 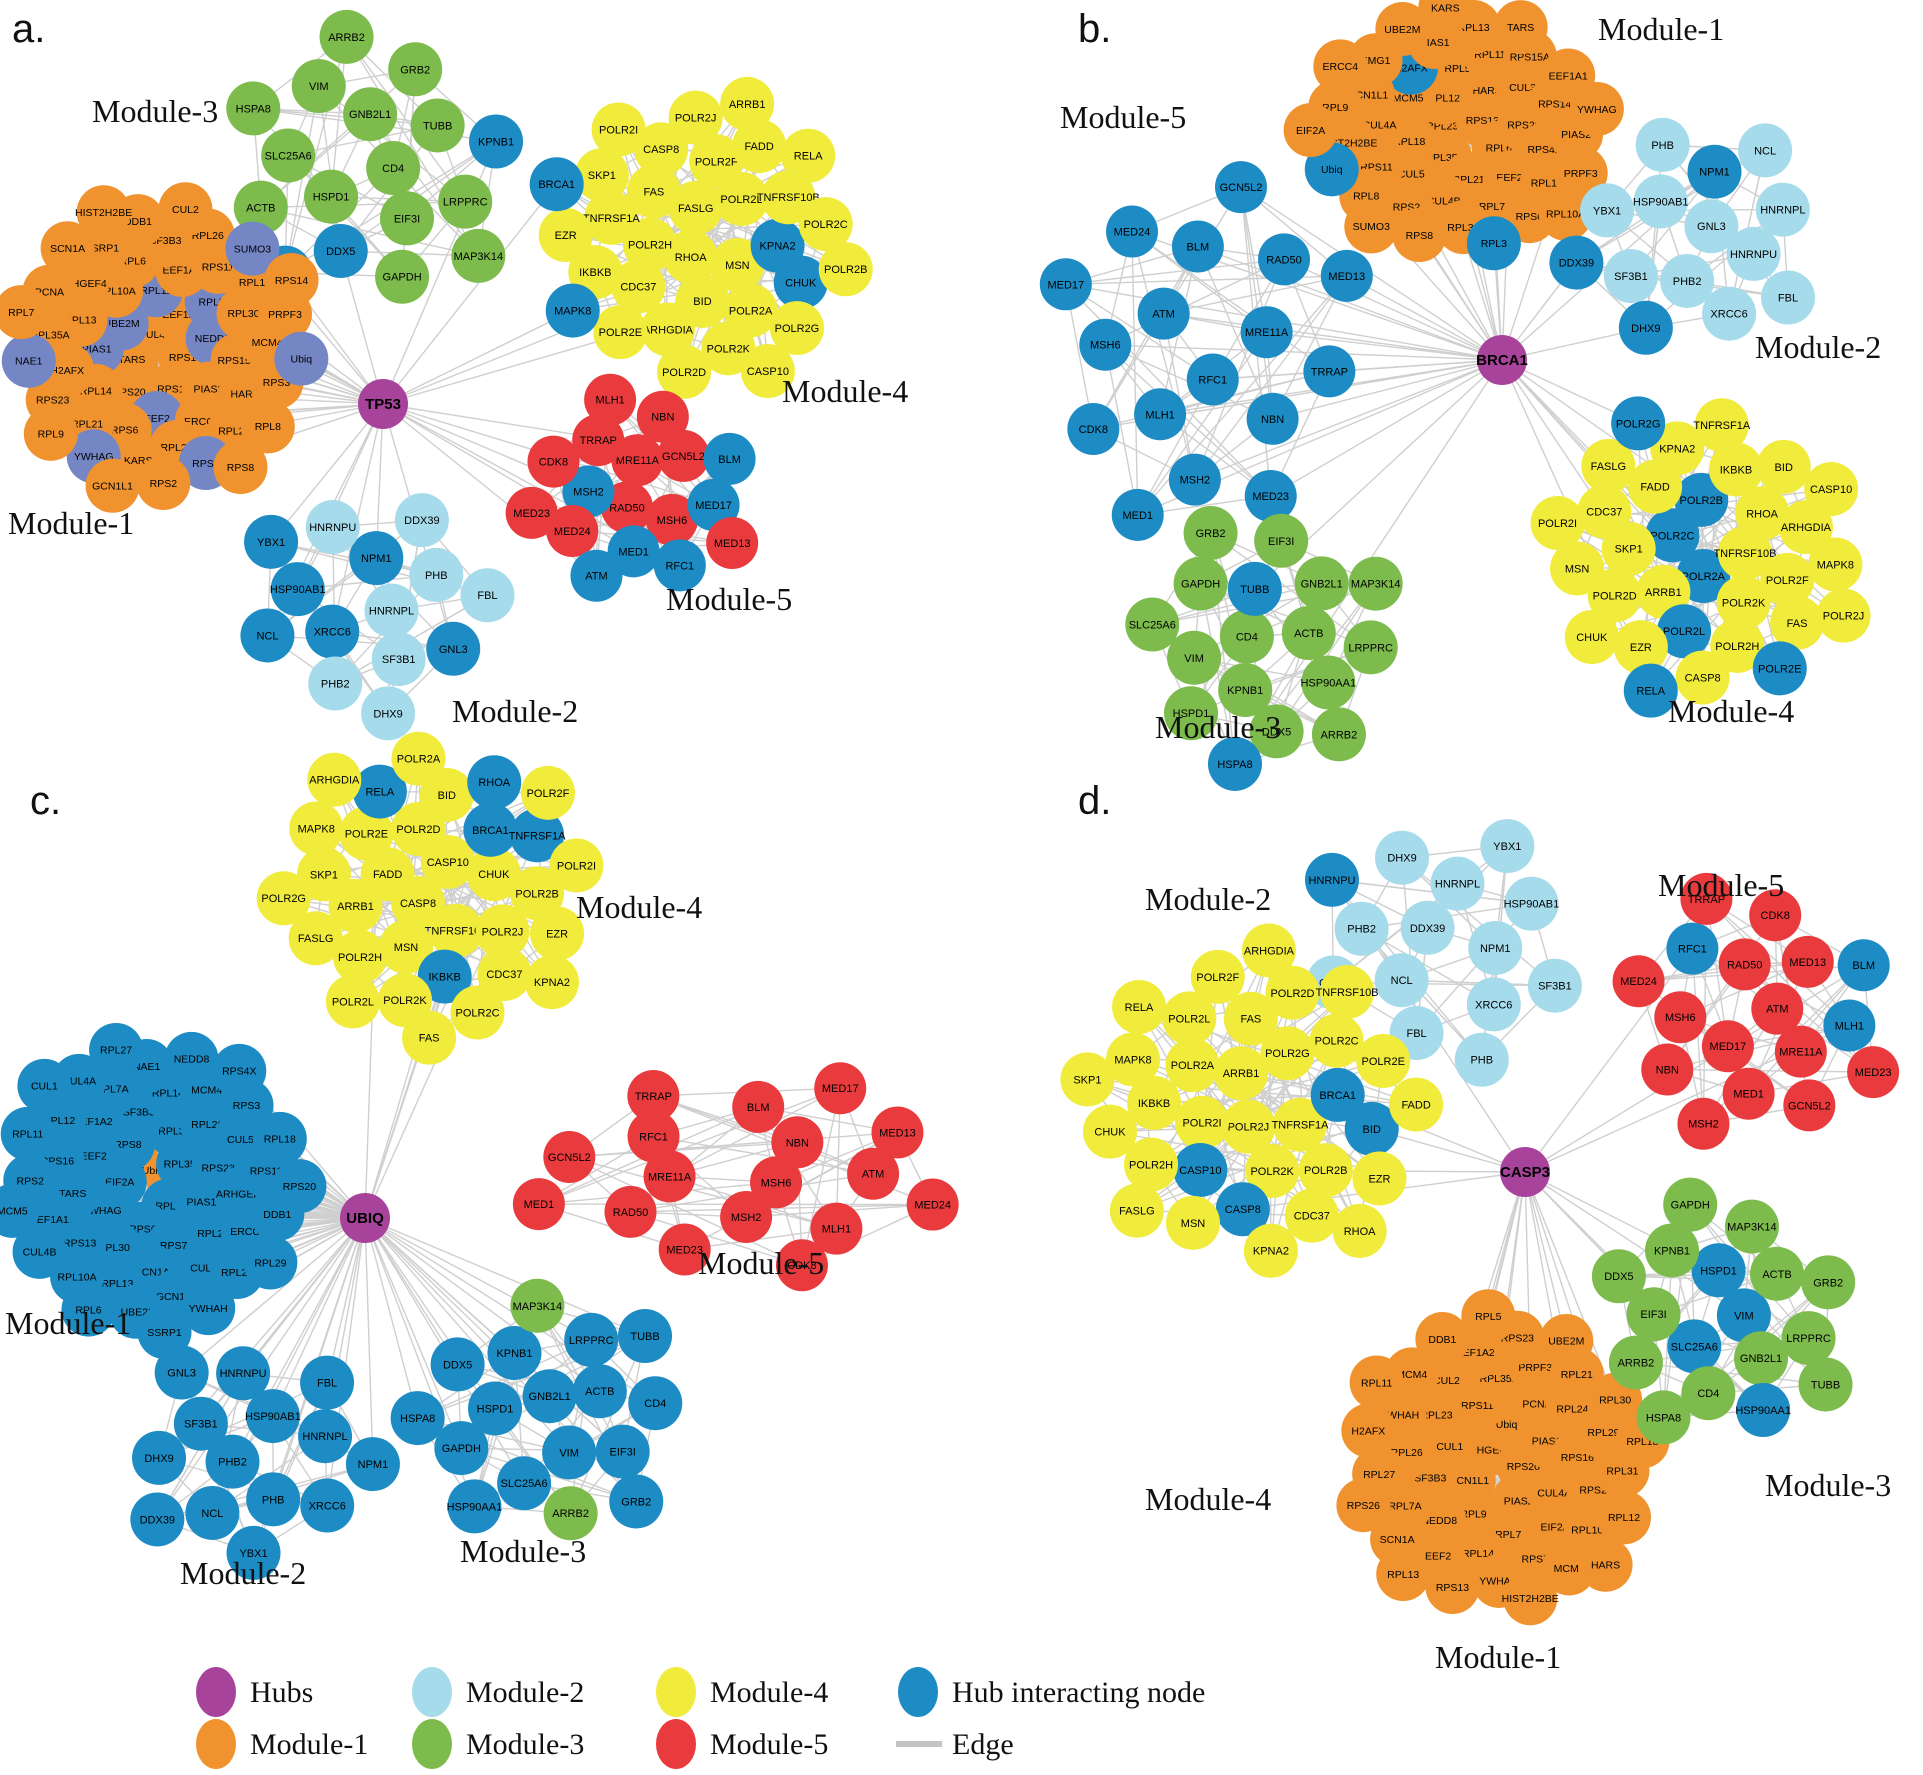 I want to click on node-label: EEF2, so click(x=1438, y=1556).